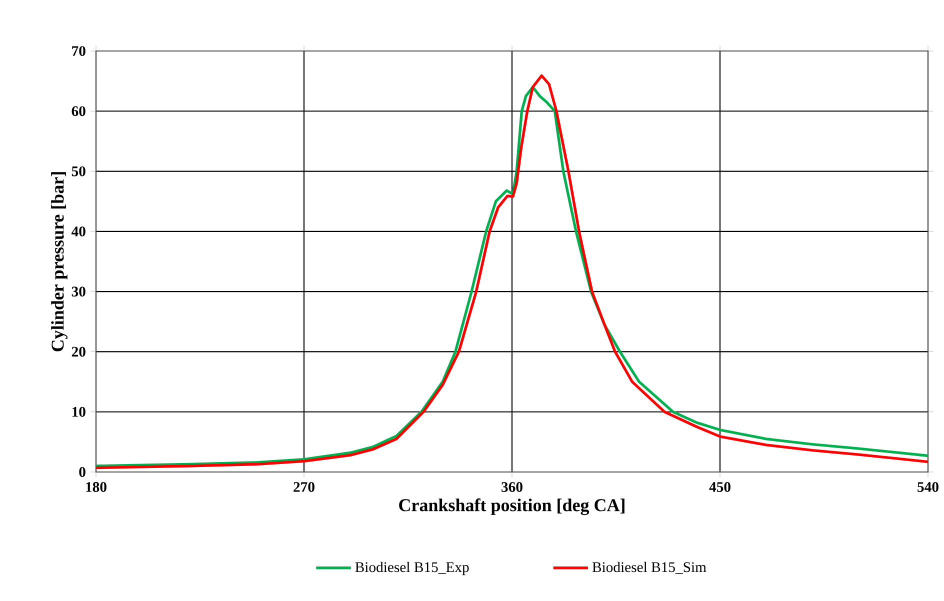 Image resolution: width=944 pixels, height=601 pixels. Describe the element at coordinates (79, 351) in the screenshot. I see `y-tick-label: 20` at that location.